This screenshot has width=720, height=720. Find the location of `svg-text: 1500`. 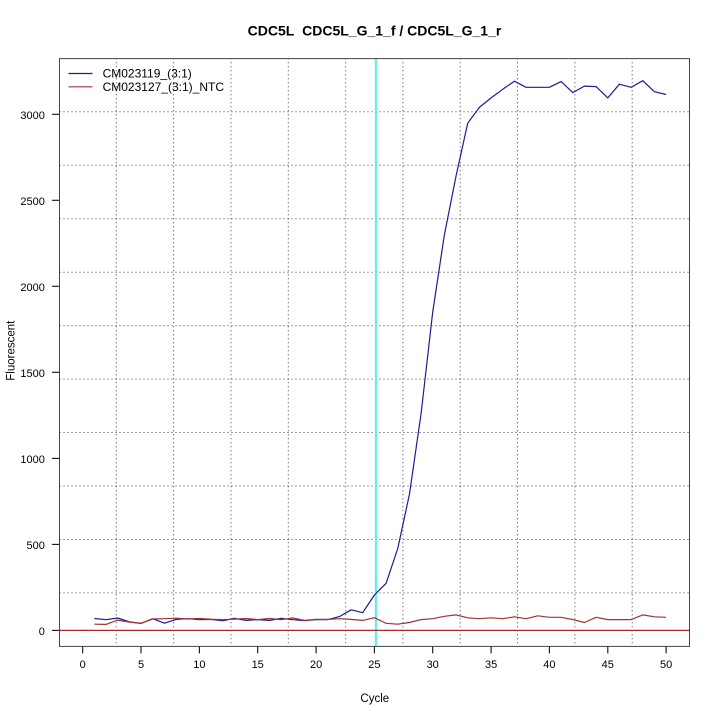

svg-text: 1500 is located at coordinates (32, 374).